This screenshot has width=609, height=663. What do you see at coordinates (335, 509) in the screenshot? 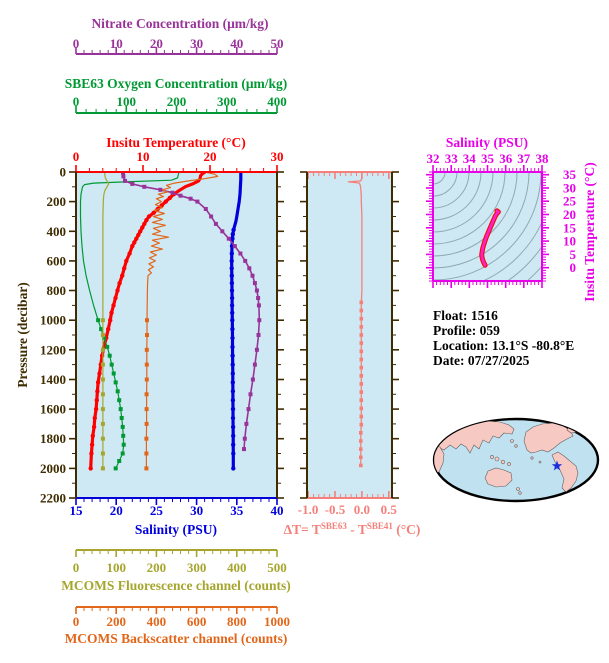
I see `deltat-bottom-tick-label: -0.5` at bounding box center [335, 509].